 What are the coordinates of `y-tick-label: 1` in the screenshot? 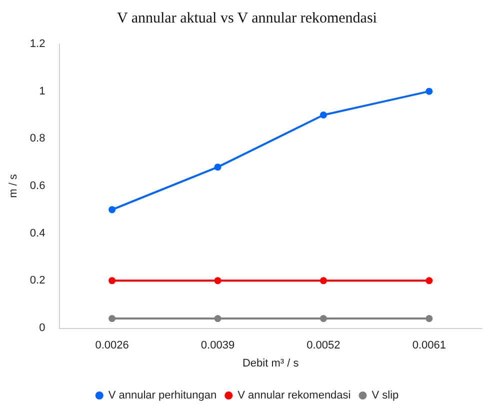 It's located at (42, 91).